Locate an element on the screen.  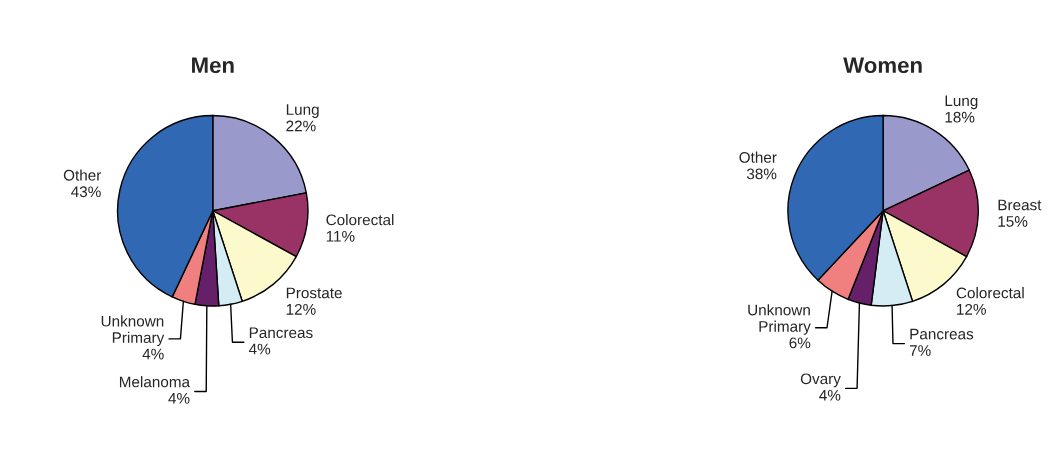
data-label: 6% is located at coordinates (800, 343).